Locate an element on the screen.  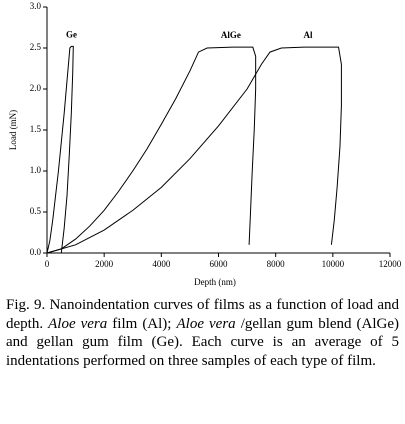
curve-label: Al is located at coordinates (308, 35).